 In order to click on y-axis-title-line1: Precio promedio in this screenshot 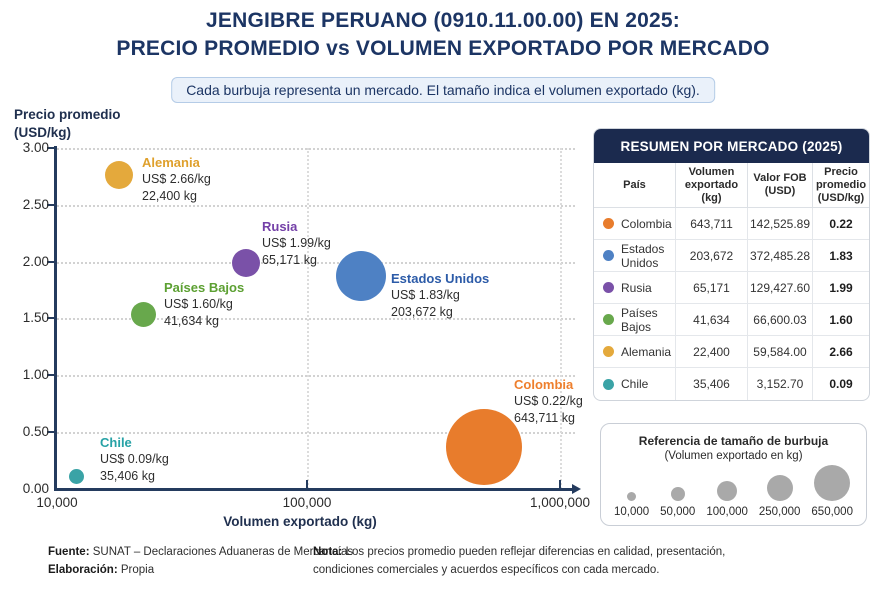, I will do `click(67, 114)`.